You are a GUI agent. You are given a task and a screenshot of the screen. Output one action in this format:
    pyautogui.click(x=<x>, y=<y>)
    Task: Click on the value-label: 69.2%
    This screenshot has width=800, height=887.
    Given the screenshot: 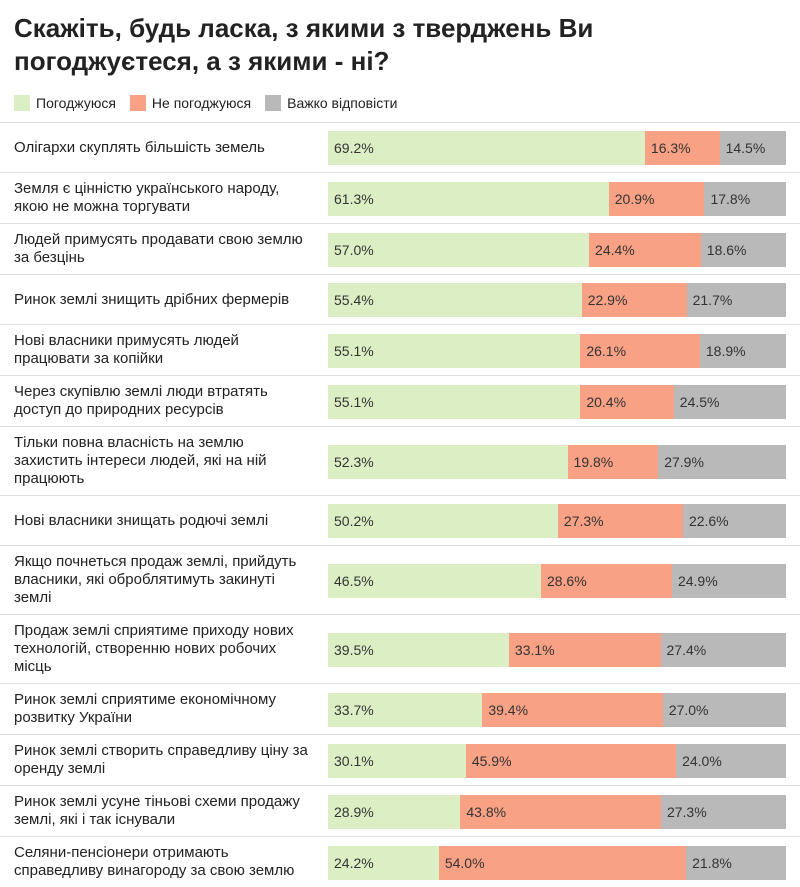 What is the action you would take?
    pyautogui.click(x=354, y=148)
    